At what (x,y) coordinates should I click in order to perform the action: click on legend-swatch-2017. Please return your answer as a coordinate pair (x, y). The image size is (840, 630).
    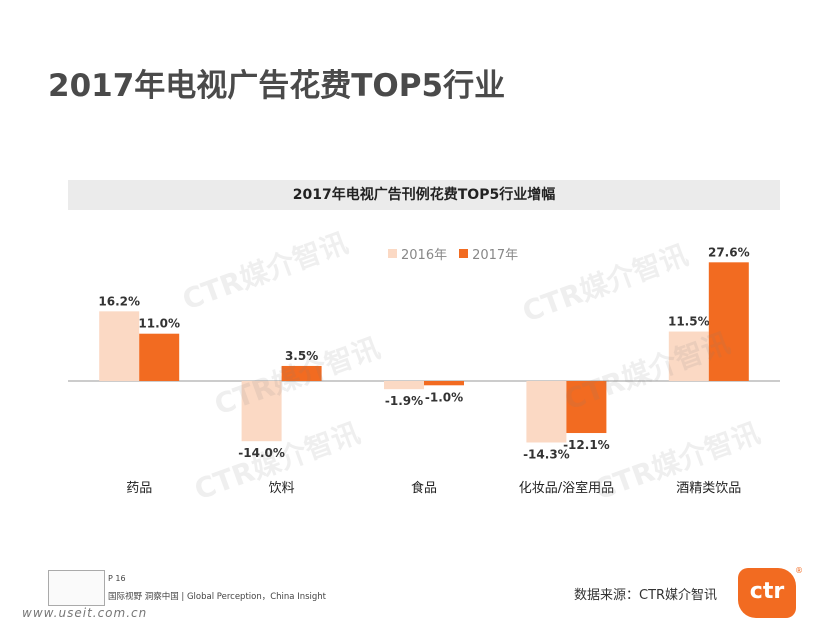
    Looking at the image, I should click on (464, 253).